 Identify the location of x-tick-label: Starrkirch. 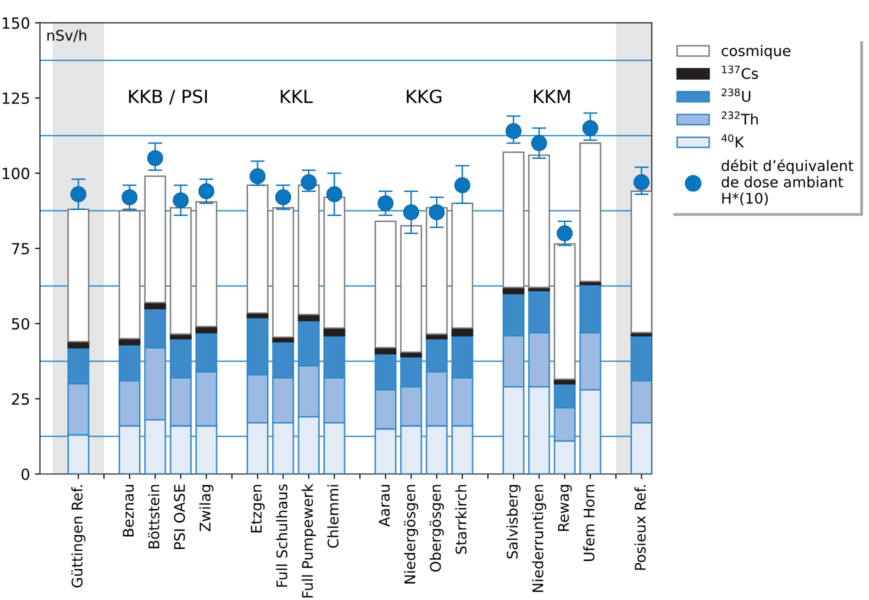
(461, 519).